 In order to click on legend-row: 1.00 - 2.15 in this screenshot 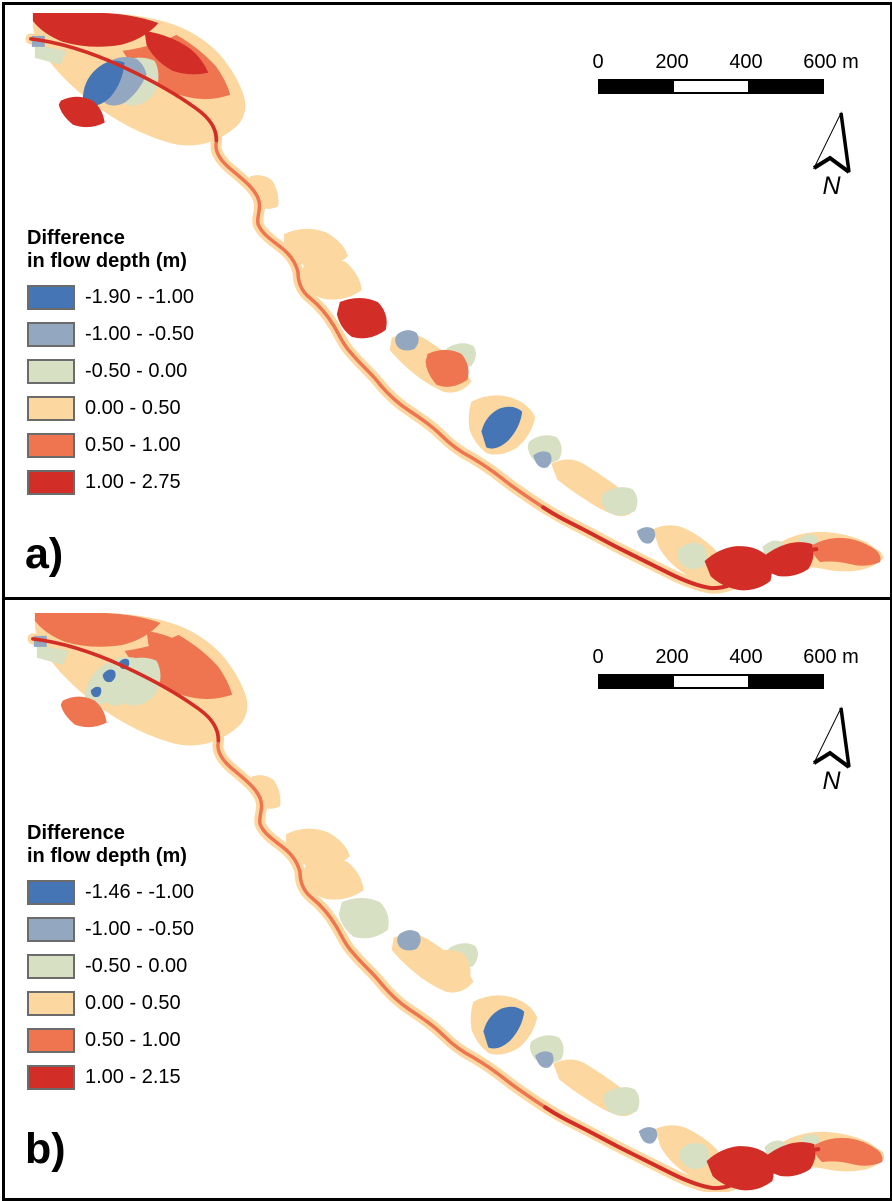, I will do `click(157, 1077)`.